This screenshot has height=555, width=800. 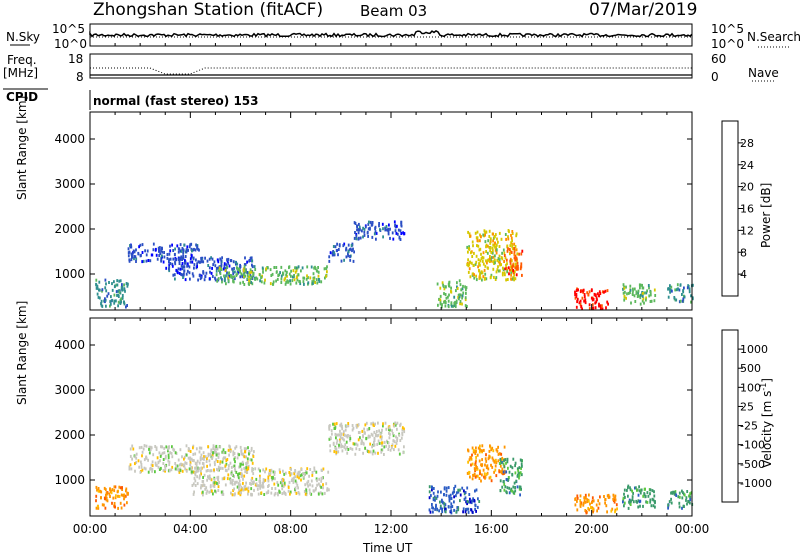 What do you see at coordinates (22, 97) in the screenshot?
I see `cpid-label: CPID` at bounding box center [22, 97].